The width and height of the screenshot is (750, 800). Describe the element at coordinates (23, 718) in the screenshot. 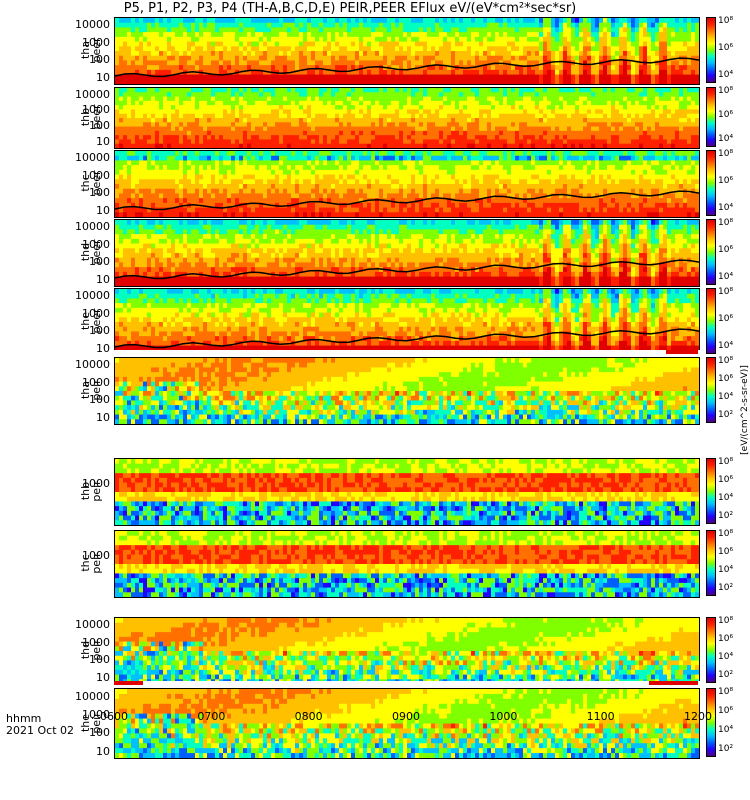

I see `time-axis-units: hhmm` at that location.